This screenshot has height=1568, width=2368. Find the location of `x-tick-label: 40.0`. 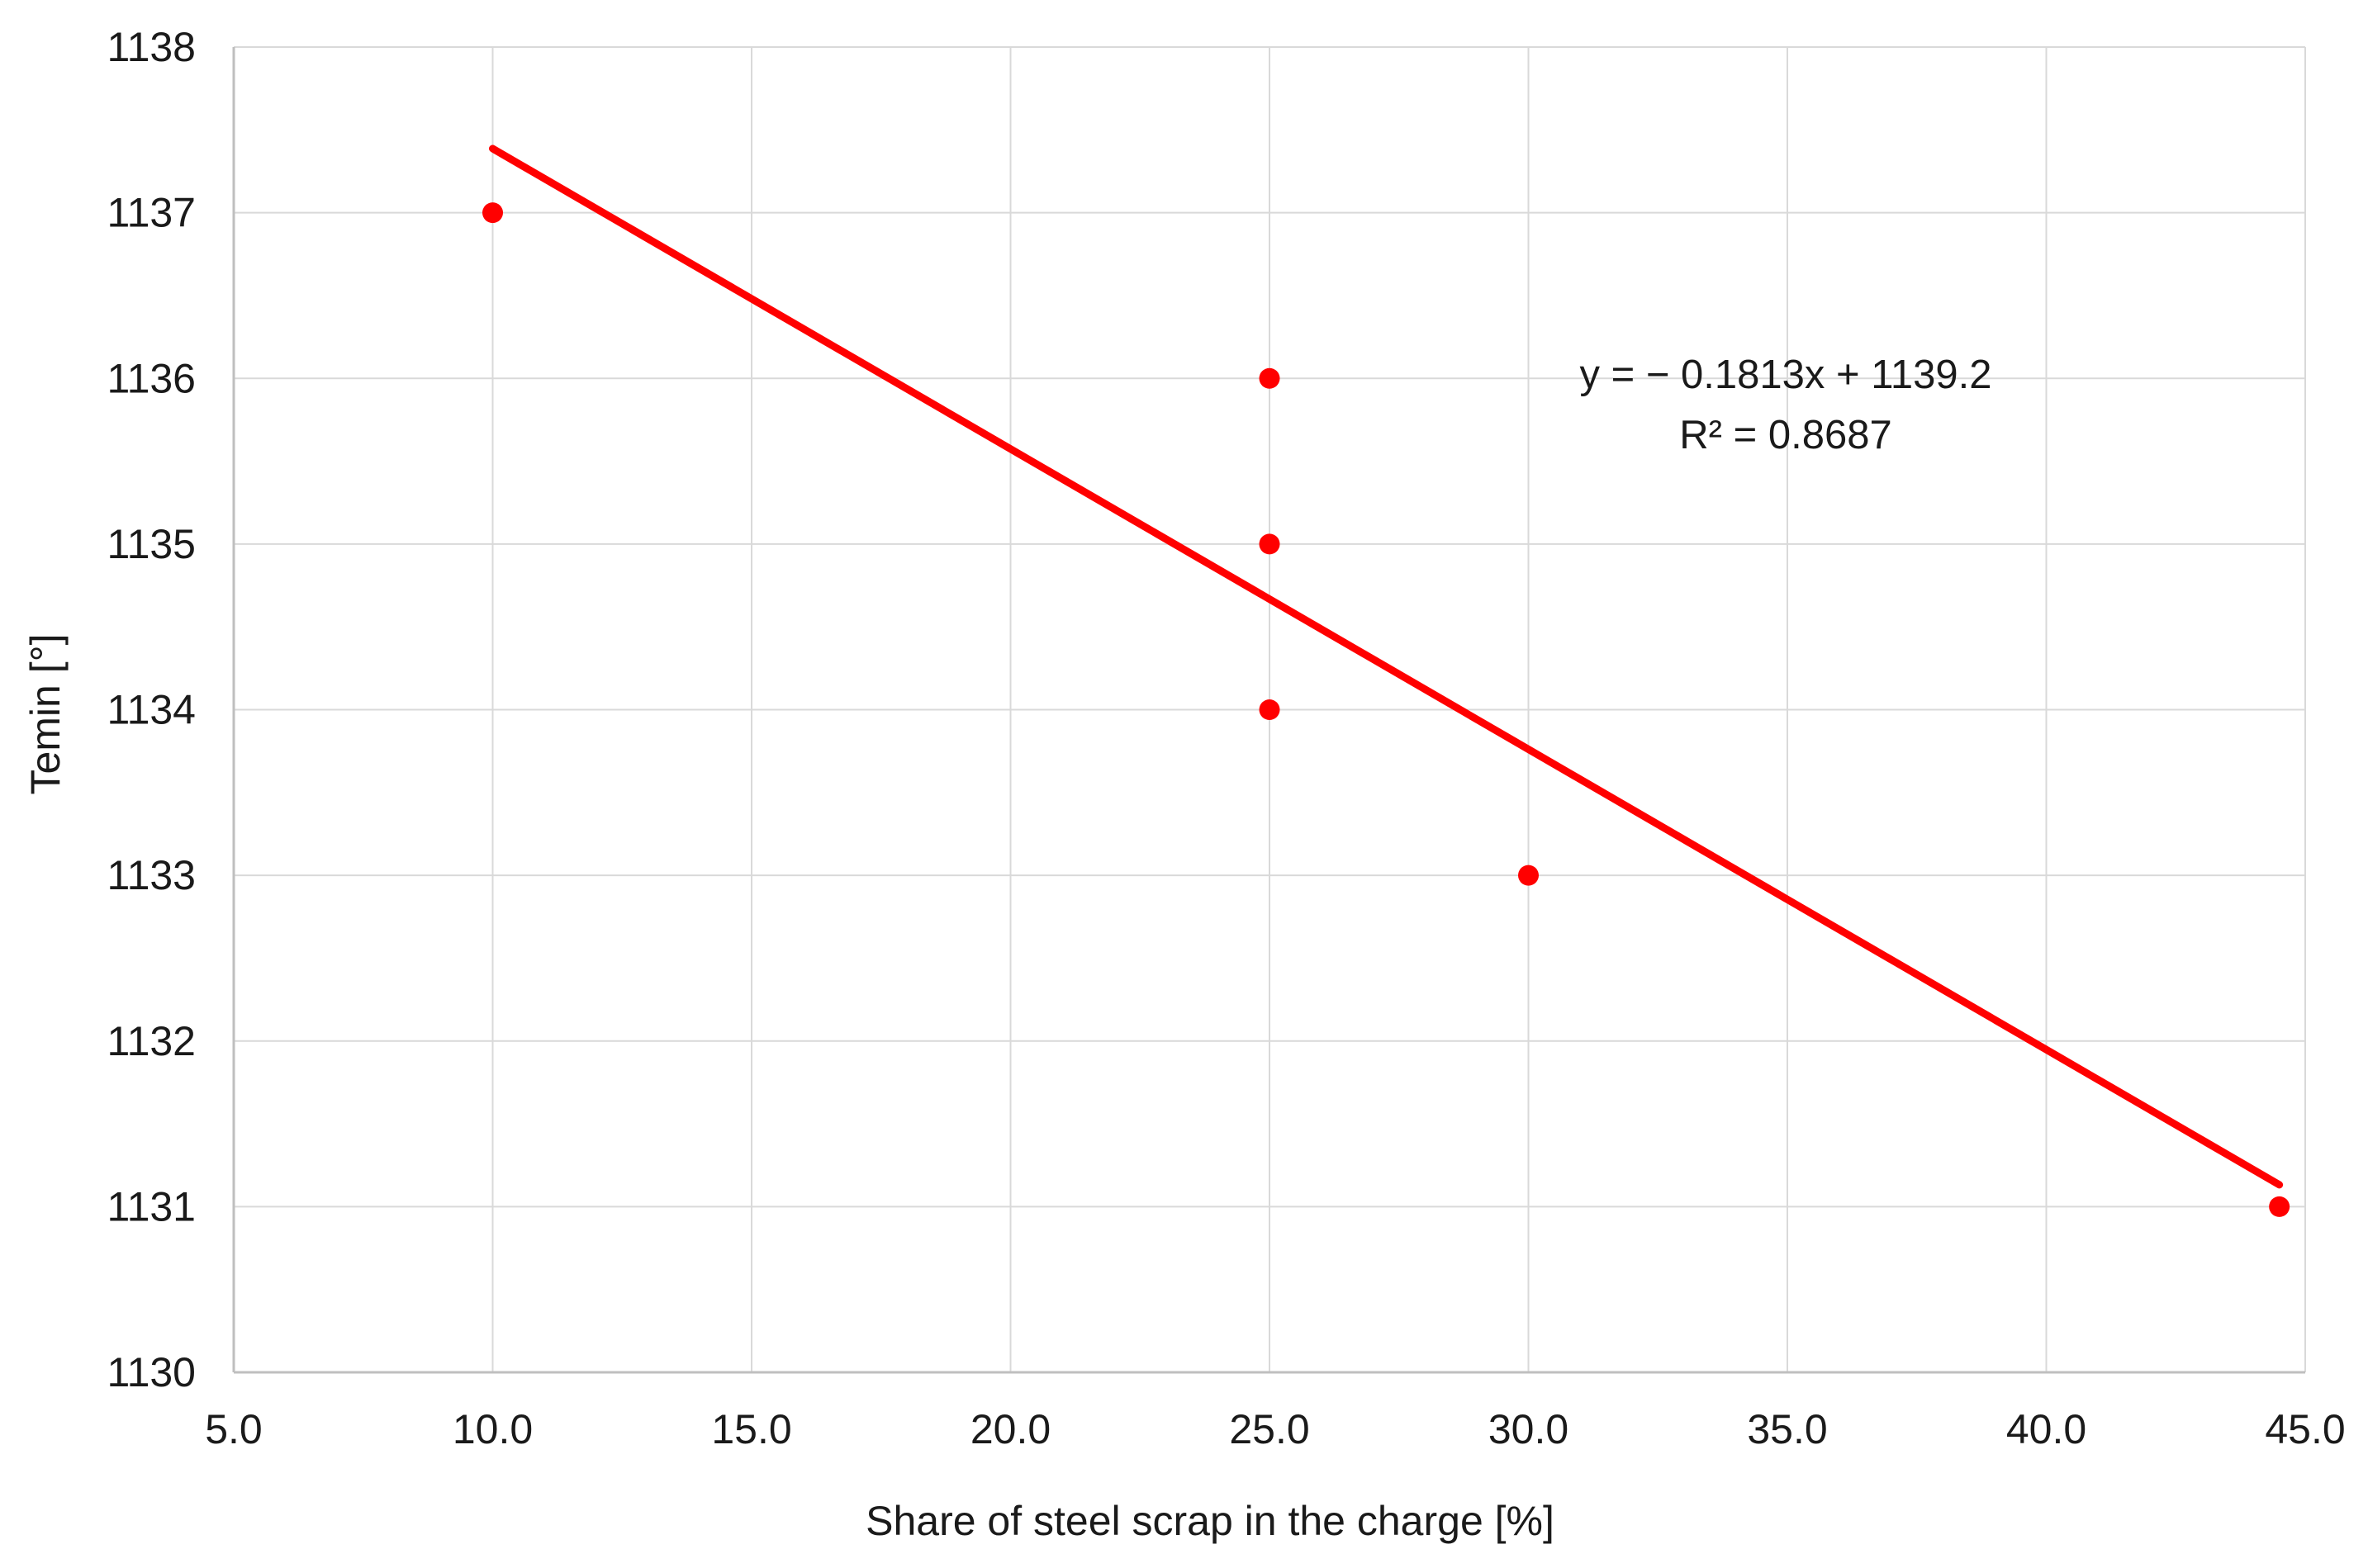

x-tick-label: 40.0 is located at coordinates (2046, 1429).